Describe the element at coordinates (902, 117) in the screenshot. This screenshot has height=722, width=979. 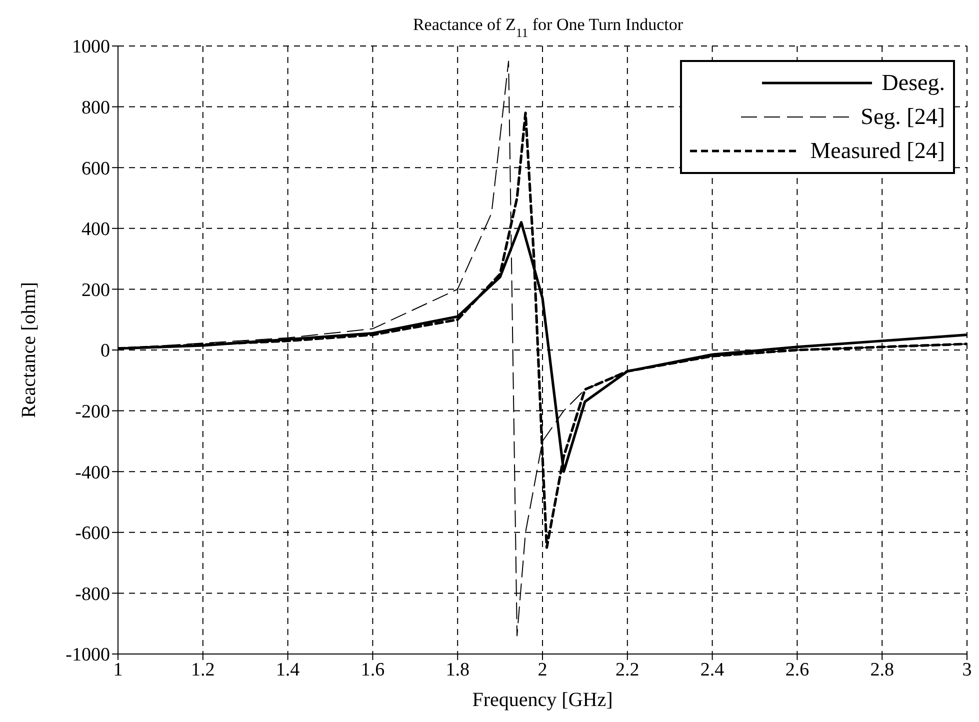
I see `legend-label: Seg. [24]` at that location.